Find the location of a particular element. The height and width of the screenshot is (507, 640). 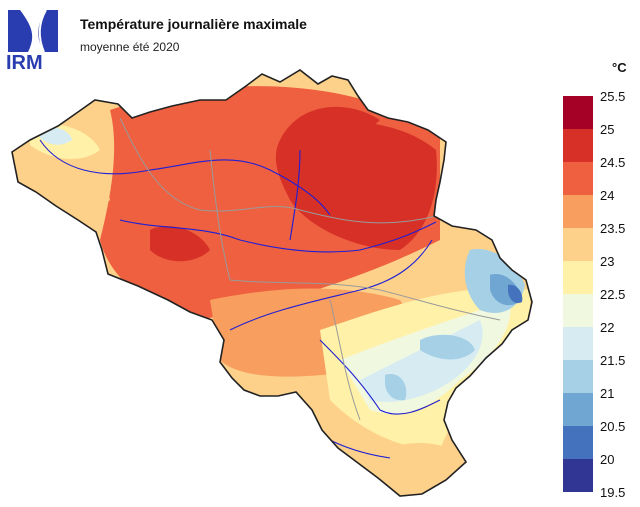

legend-unit: °C is located at coordinates (619, 67).